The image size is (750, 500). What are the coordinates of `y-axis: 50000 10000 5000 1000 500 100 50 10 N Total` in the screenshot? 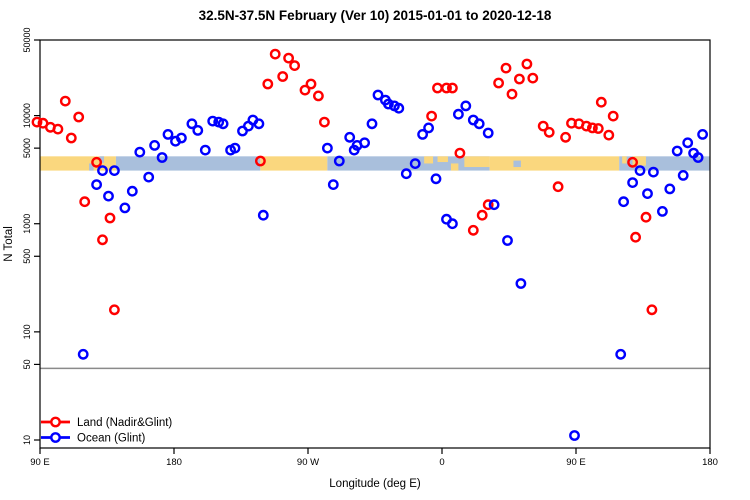 It's located at (21, 236).